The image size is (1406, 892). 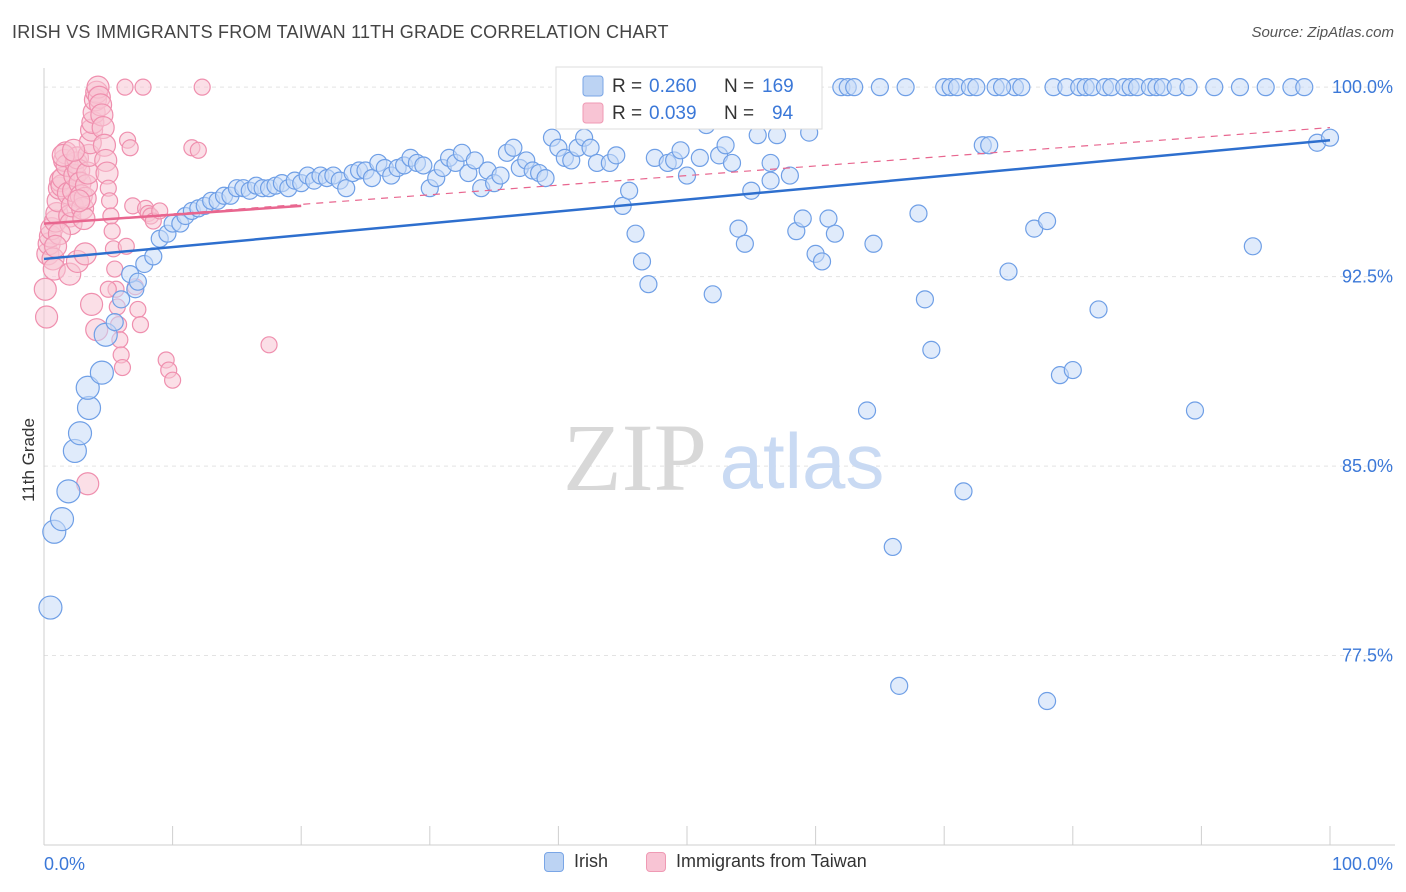 I want to click on bottom-legend-label-irish: Irish, so click(x=591, y=861).